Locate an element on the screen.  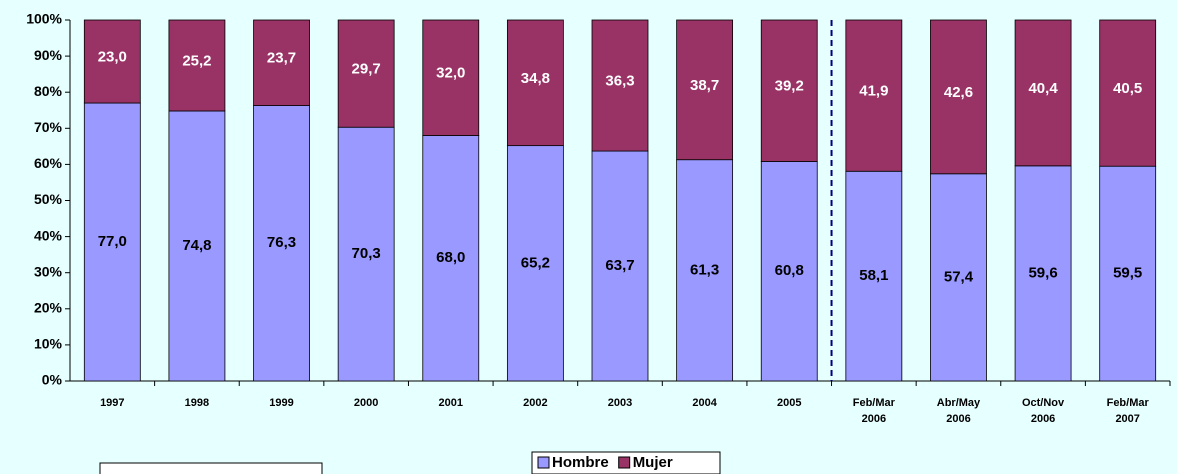
x-tick-label: 1998 is located at coordinates (197, 403).